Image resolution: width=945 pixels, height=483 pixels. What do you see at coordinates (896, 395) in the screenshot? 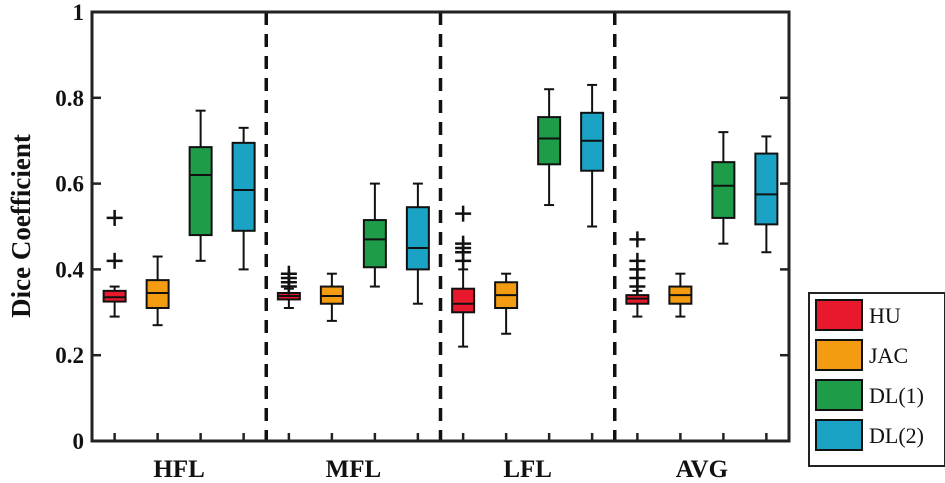
I see `legend-label: DL(1)` at bounding box center [896, 395].